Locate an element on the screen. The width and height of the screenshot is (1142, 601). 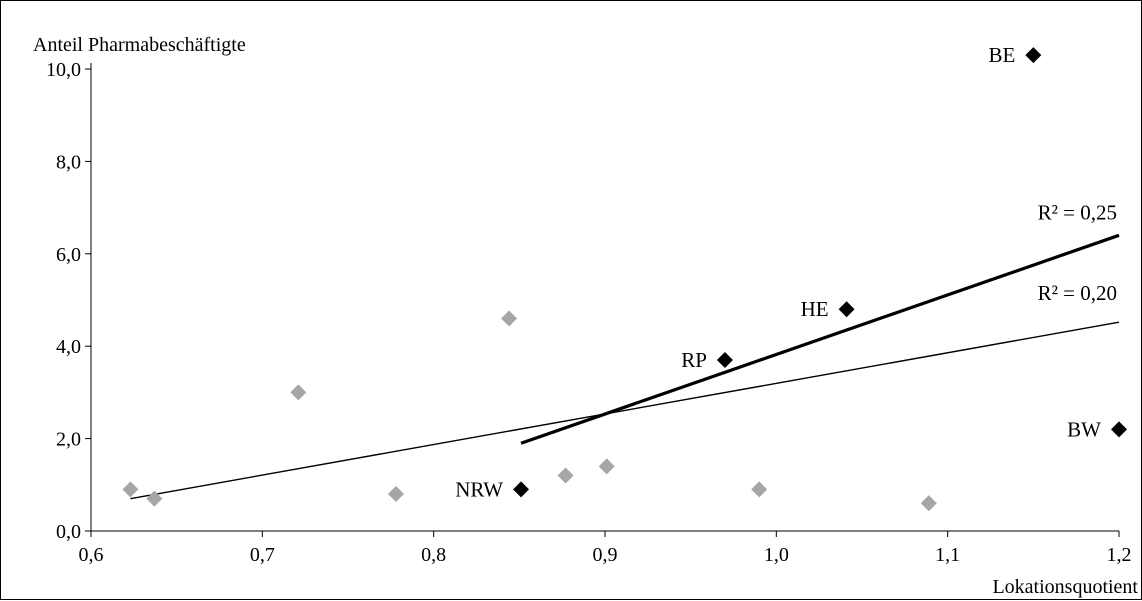
y-tick-label: 2,0 is located at coordinates (68, 440).